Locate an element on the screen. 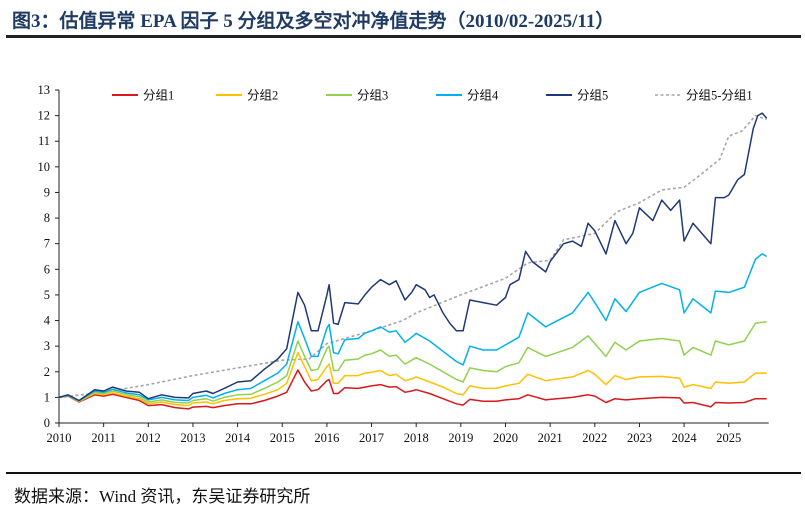 Image resolution: width=805 pixels, height=507 pixels. x-tick-label: 2012 is located at coordinates (148, 438).